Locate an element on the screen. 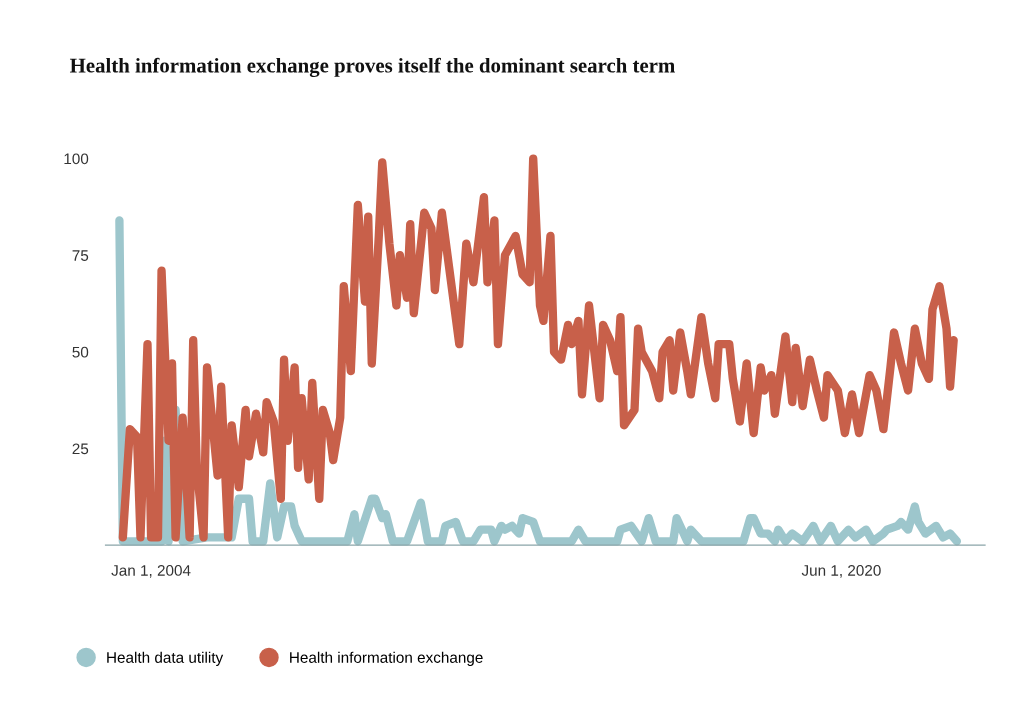  y-tick-label: 25 is located at coordinates (80, 449).